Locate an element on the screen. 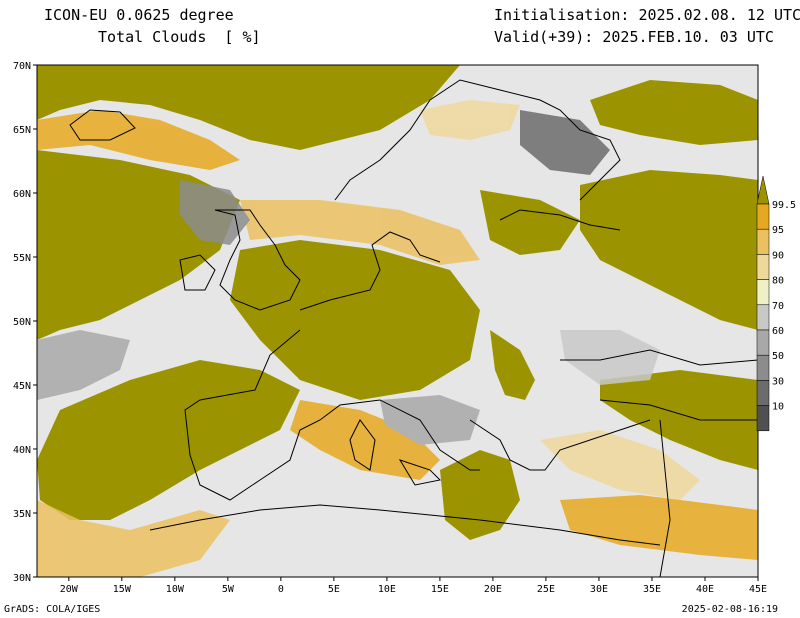 The height and width of the screenshot is (618, 800). lon-label: 0 is located at coordinates (281, 589).